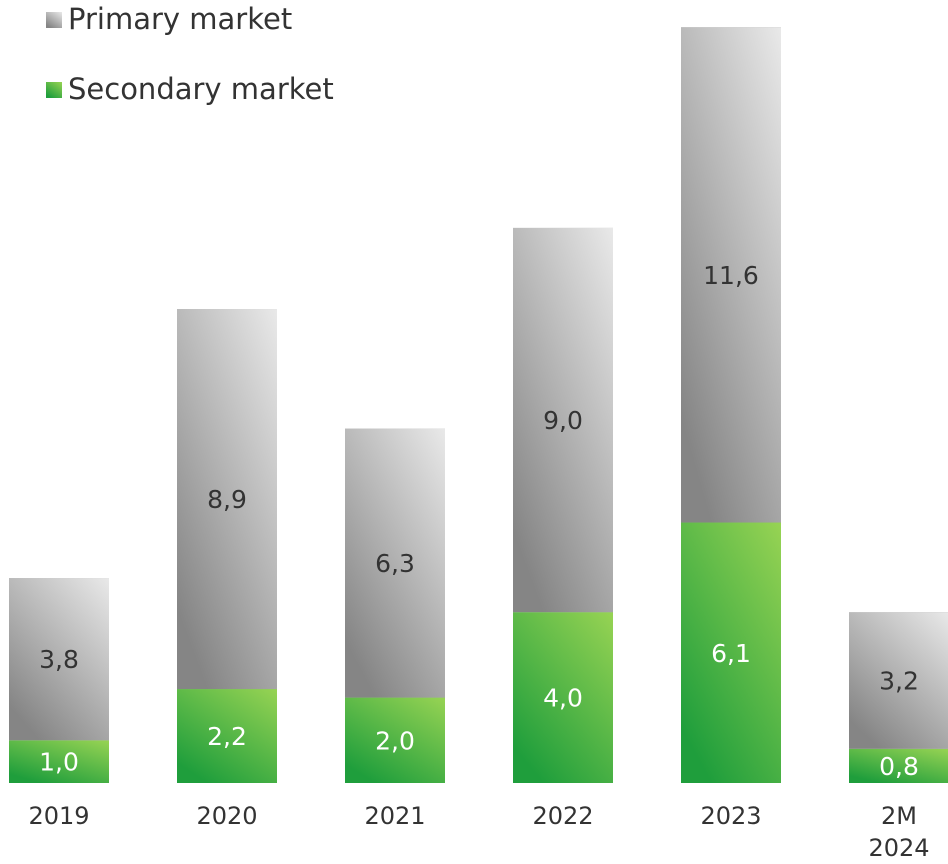  I want to click on value-label: 8,9, so click(227, 499).